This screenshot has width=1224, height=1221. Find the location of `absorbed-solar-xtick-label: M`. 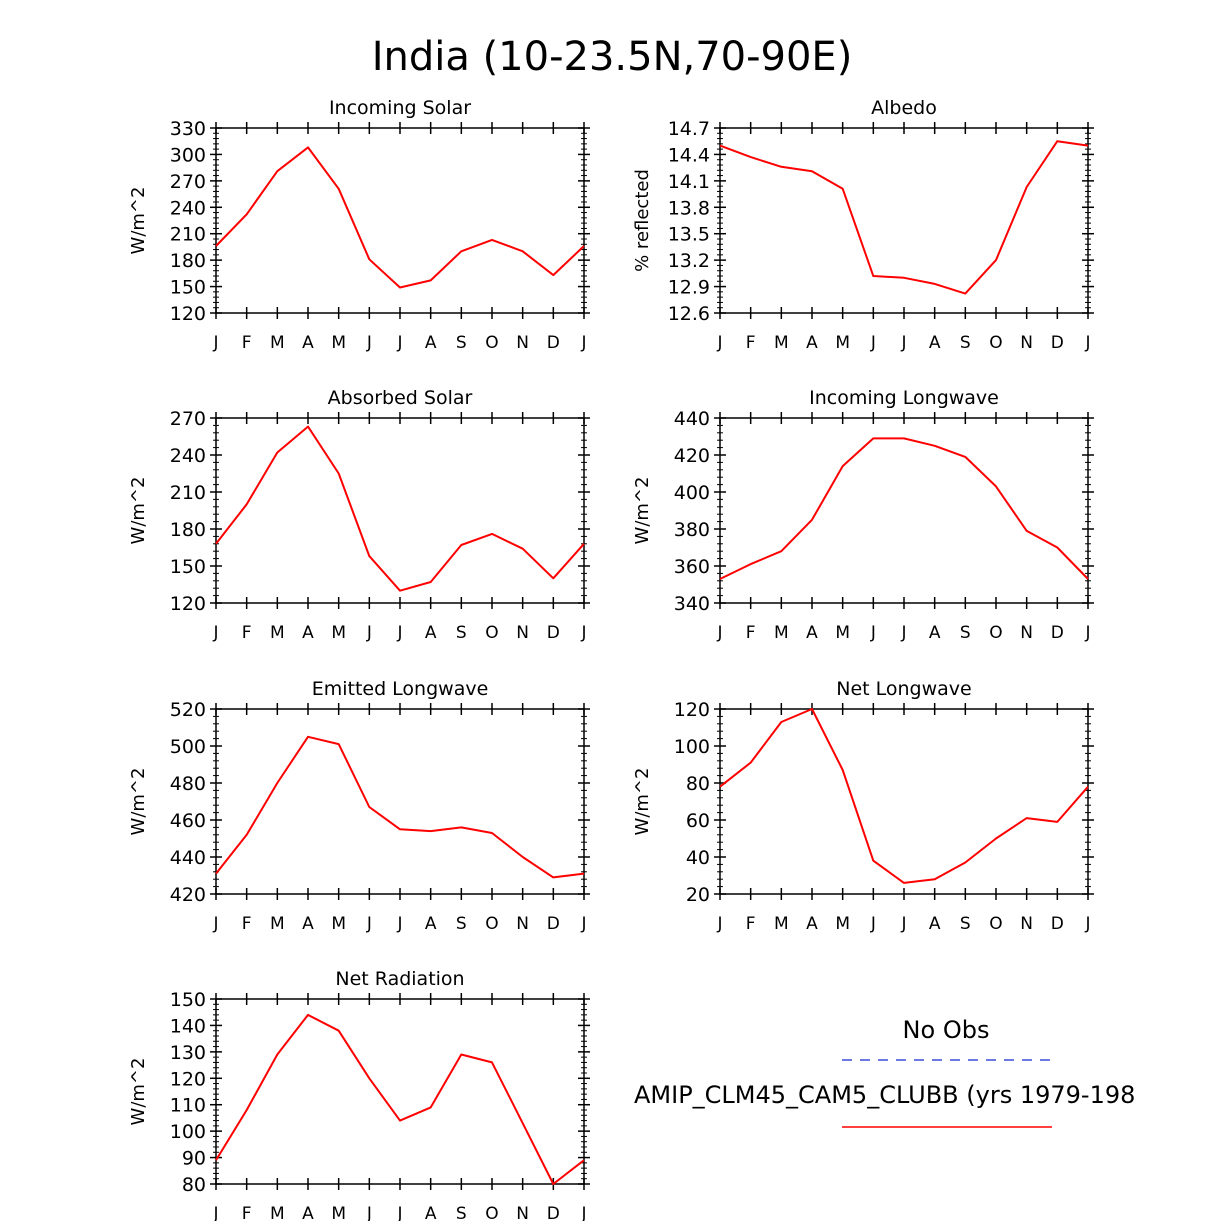

absorbed-solar-xtick-label: M is located at coordinates (277, 633).